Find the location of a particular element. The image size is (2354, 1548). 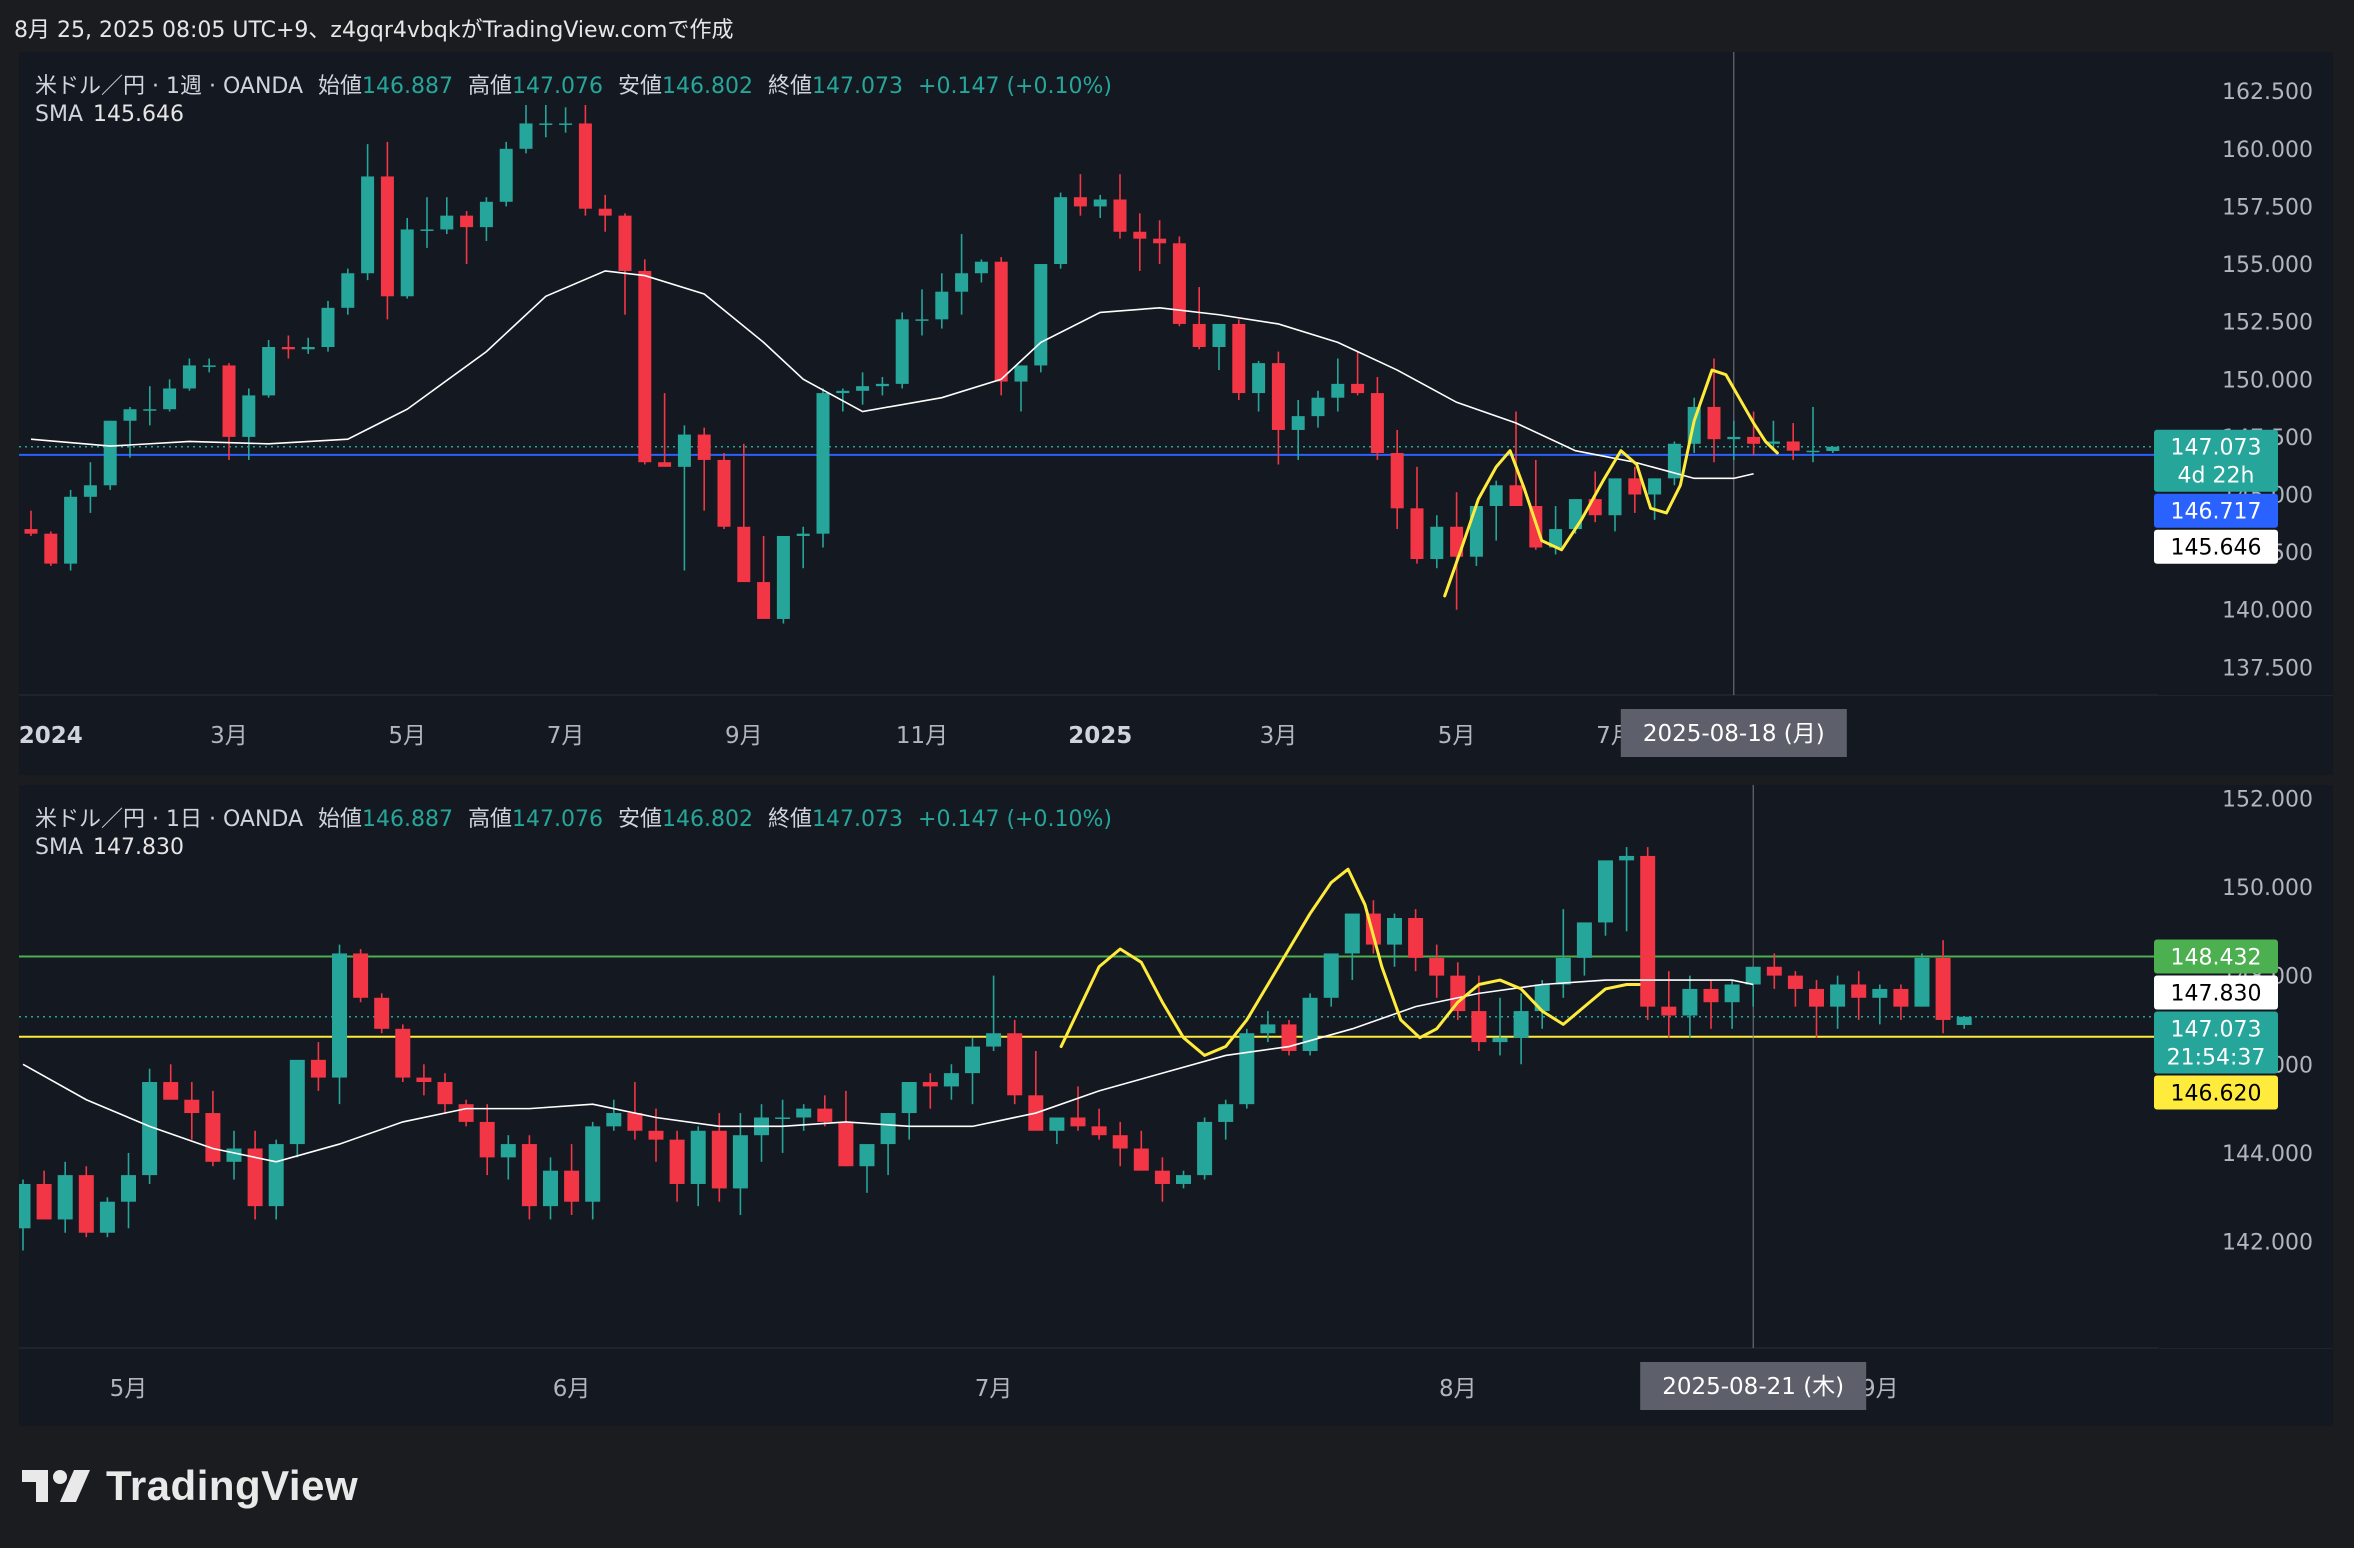

weekly-crosshair-date-label: 2025-08-18 (月) is located at coordinates (1734, 734).